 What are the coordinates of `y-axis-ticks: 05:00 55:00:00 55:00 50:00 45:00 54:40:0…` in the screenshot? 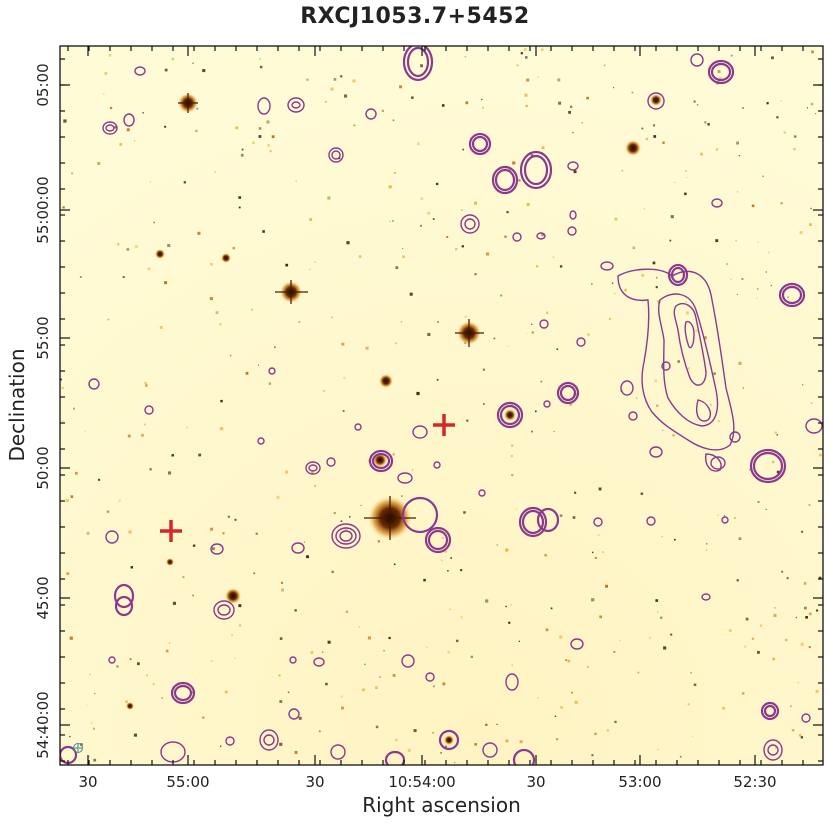 It's located at (43, 410).